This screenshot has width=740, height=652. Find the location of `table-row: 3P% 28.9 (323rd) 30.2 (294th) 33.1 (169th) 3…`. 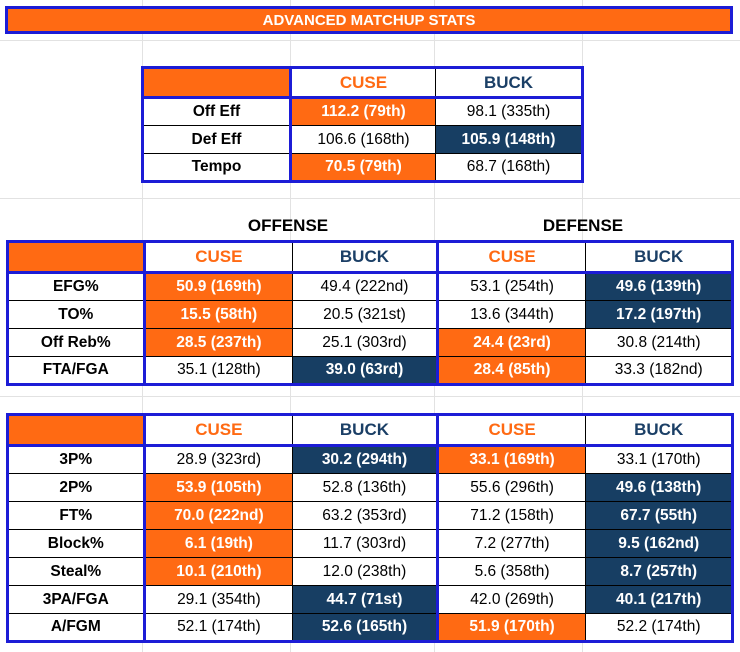

table-row: 3P% 28.9 (323rd) 30.2 (294th) 33.1 (169th) 3… is located at coordinates (370, 459).